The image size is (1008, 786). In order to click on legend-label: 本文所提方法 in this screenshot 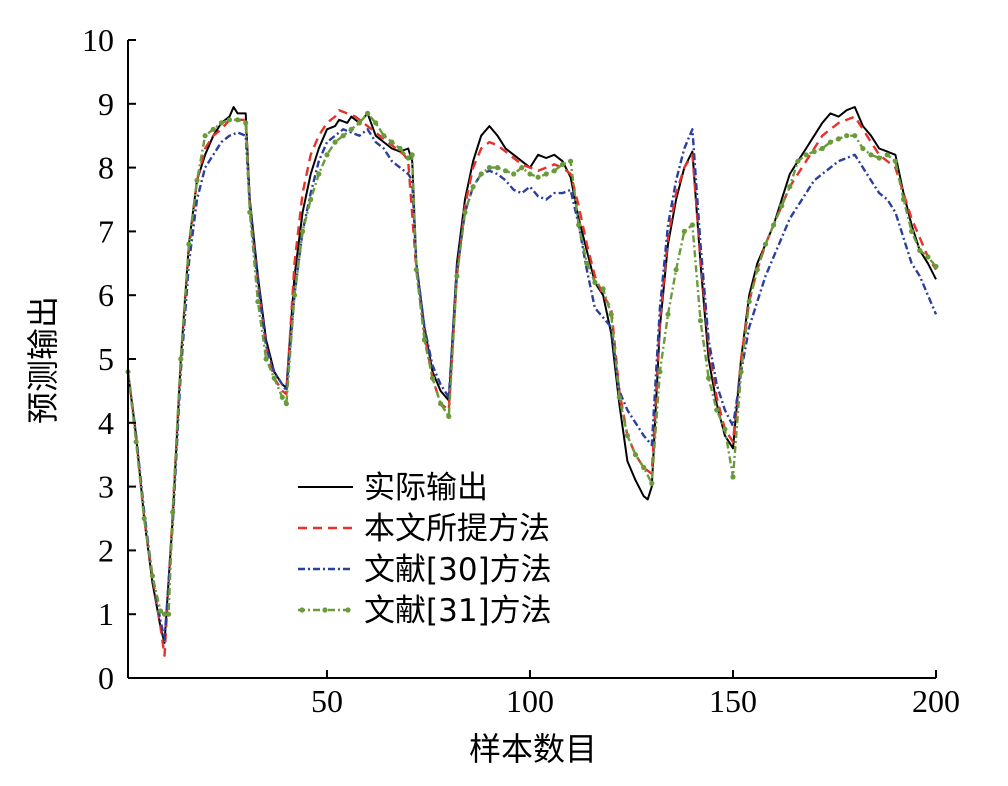, I will do `click(457, 529)`.